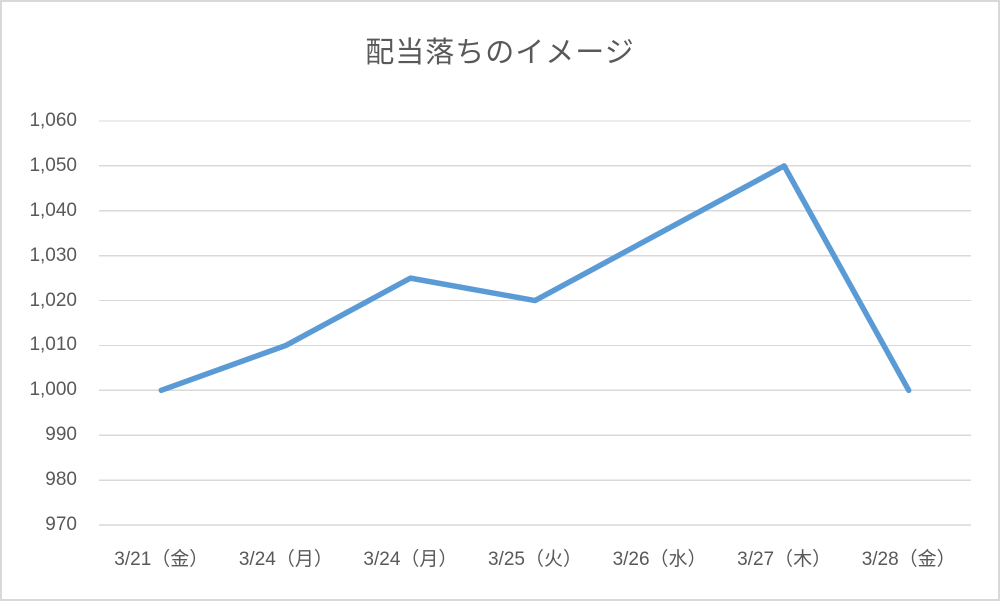 Image resolution: width=1000 pixels, height=601 pixels. Describe the element at coordinates (53, 120) in the screenshot. I see `y-axis-label: 1,060` at that location.